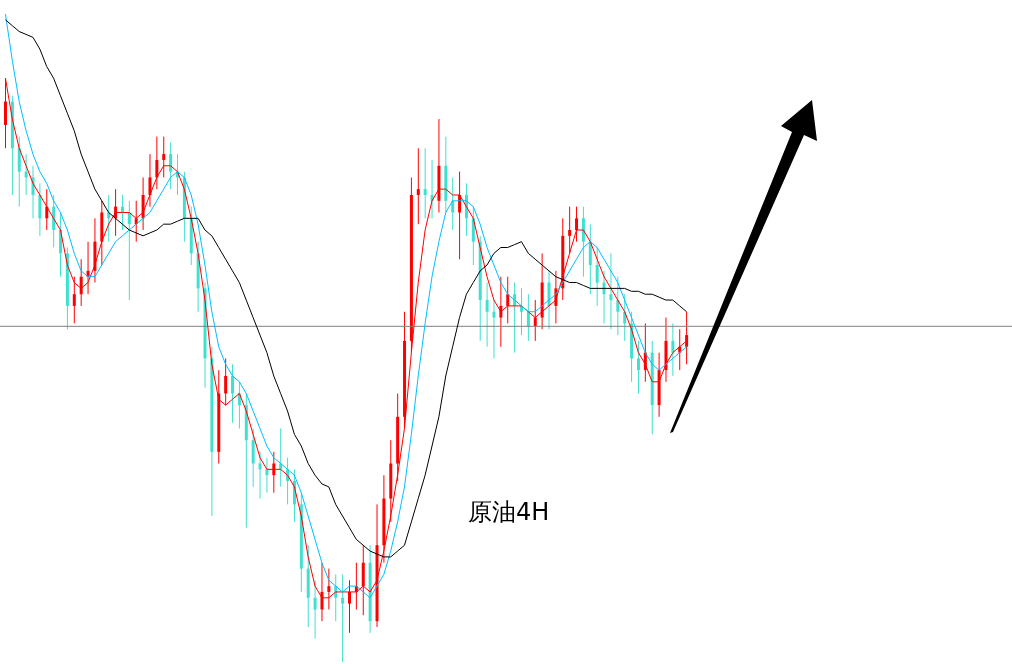 The image size is (1012, 664). I want to click on annotation: 原油4H, so click(509, 512).